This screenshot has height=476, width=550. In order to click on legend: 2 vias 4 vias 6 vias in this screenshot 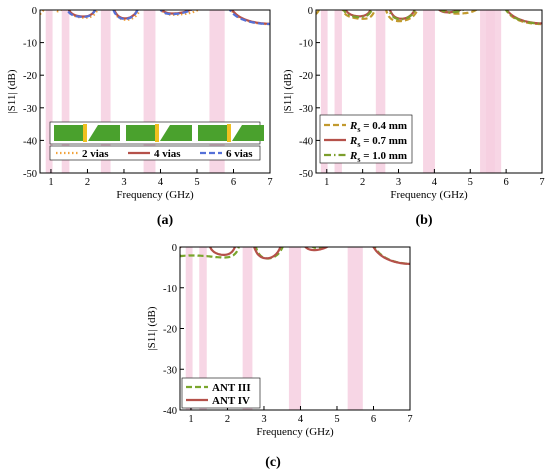, I will do `click(155, 153)`.